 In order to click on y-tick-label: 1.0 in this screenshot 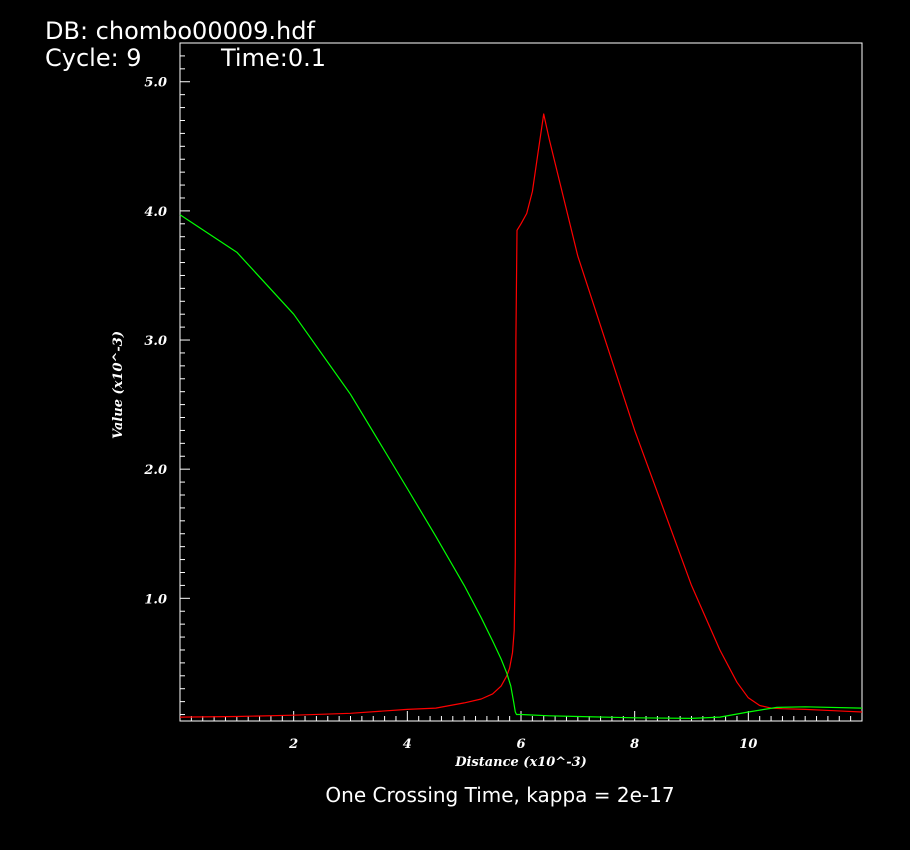, I will do `click(155, 599)`.